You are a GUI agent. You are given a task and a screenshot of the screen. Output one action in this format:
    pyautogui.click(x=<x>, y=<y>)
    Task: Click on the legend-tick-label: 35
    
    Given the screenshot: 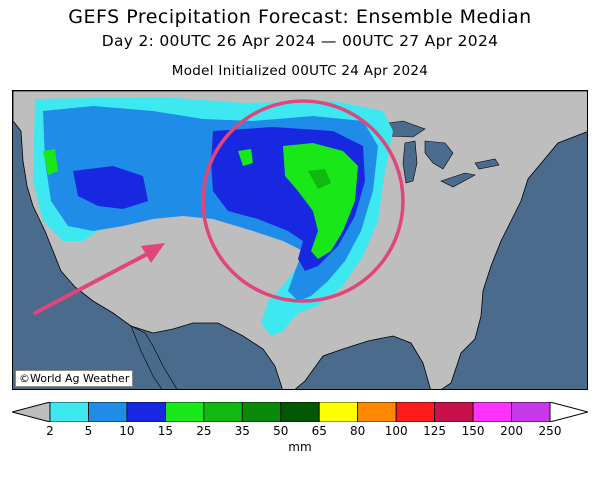 What is the action you would take?
    pyautogui.click(x=242, y=431)
    